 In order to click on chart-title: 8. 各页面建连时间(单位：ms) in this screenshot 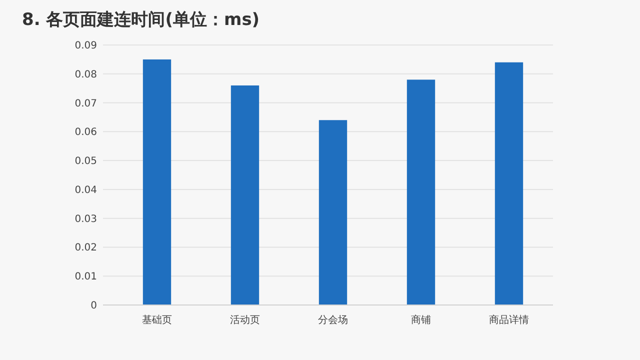, I will do `click(141, 20)`.